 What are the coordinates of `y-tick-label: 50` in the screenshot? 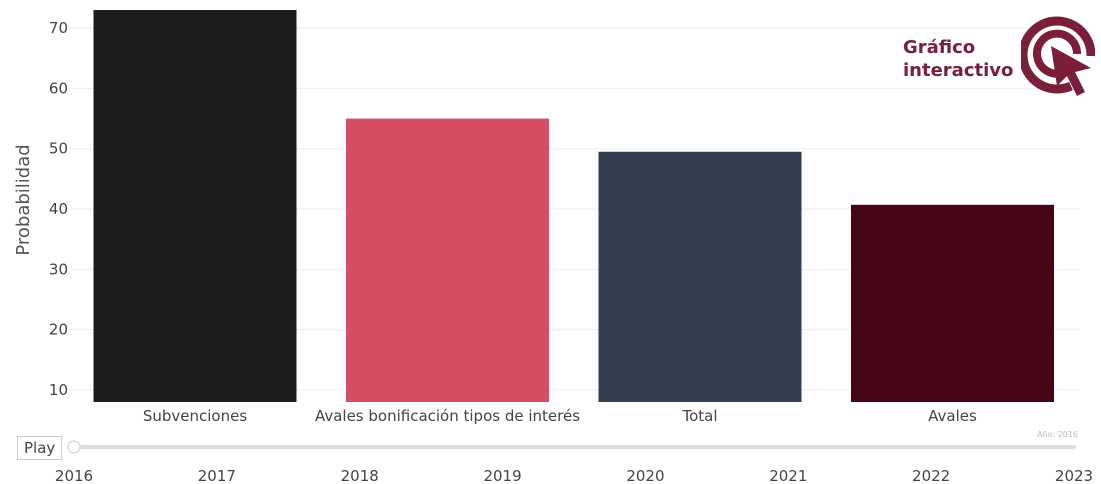 It's located at (58, 149).